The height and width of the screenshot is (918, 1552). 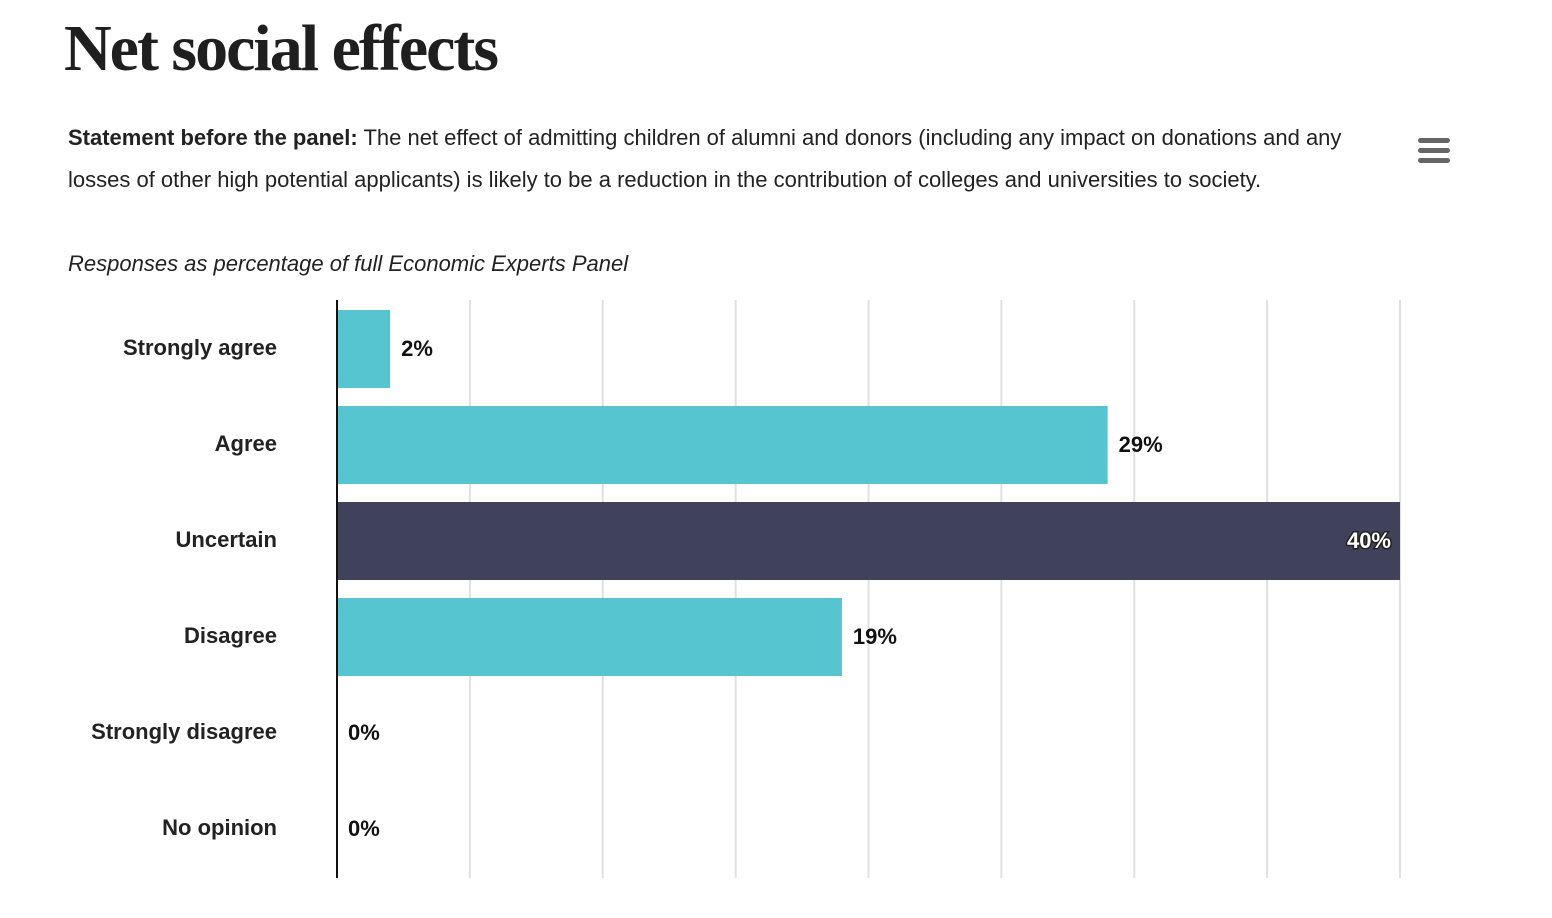 I want to click on data-label: 2%, so click(x=417, y=348).